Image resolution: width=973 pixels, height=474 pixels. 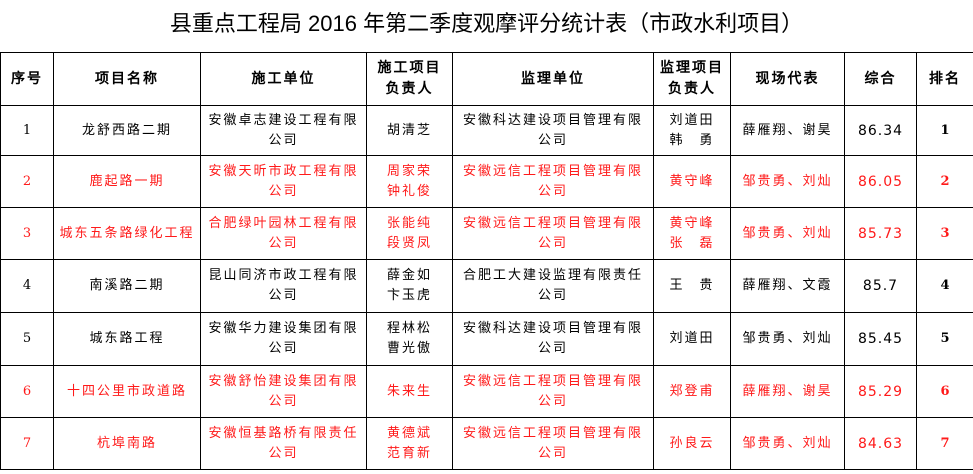 What do you see at coordinates (880, 286) in the screenshot?
I see `cell-score: 85.7` at bounding box center [880, 286].